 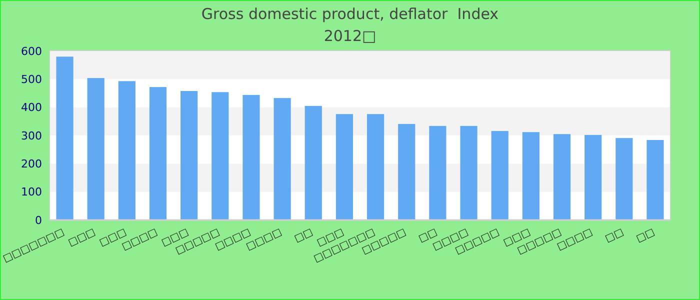 What do you see at coordinates (31, 107) in the screenshot?
I see `y-tick-label: 400` at bounding box center [31, 107].